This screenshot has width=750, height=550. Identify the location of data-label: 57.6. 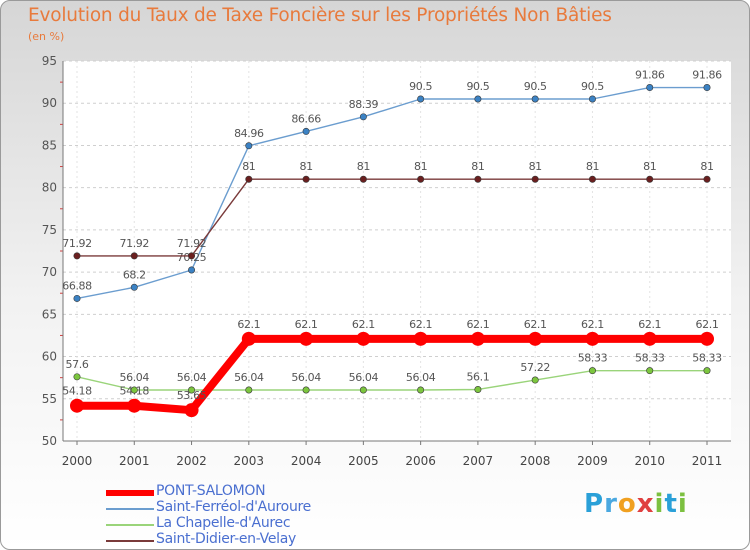
(77, 364).